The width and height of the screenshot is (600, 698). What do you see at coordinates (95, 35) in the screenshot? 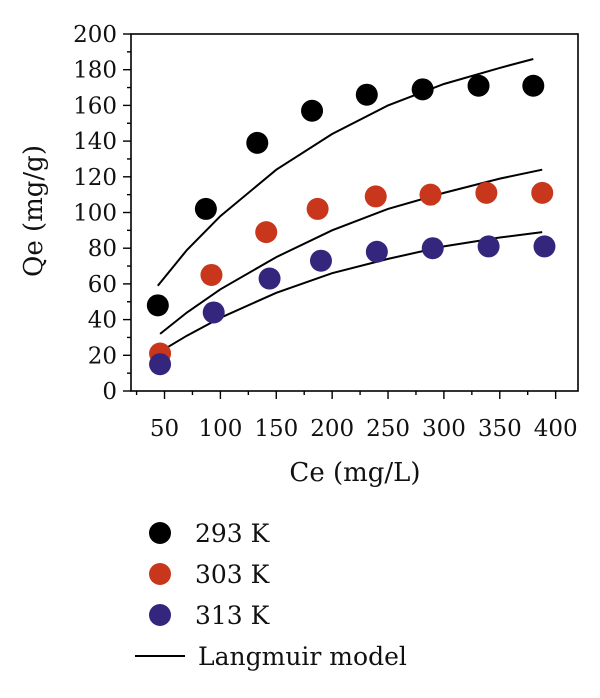
I see `y-tick-label: 200` at bounding box center [95, 35].